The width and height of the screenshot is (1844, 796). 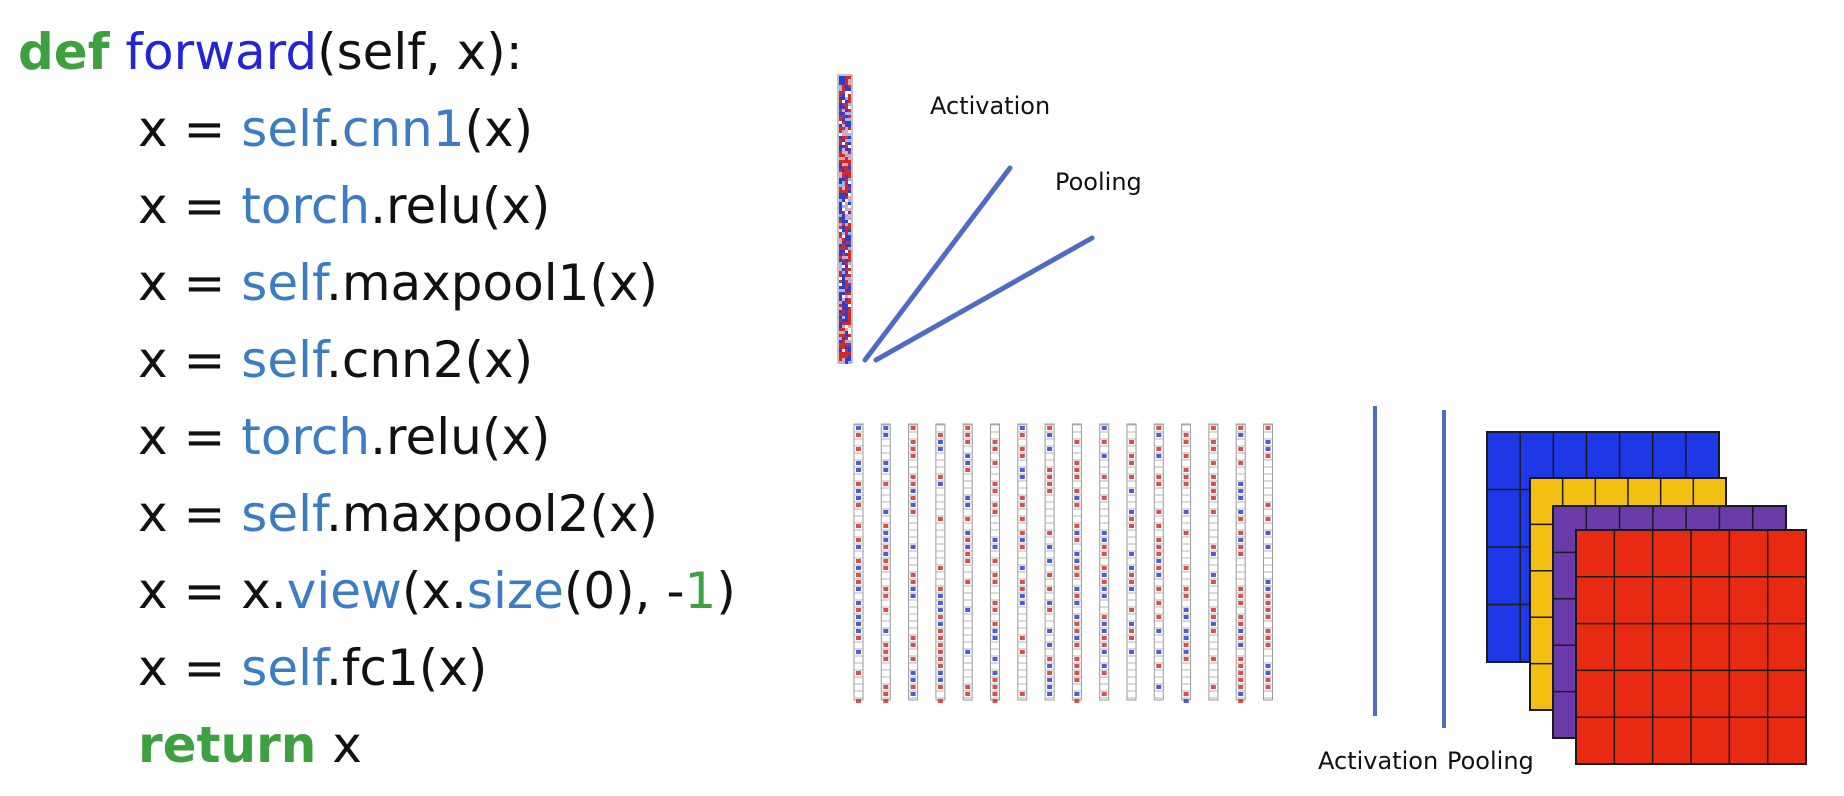 What do you see at coordinates (937, 264) in the screenshot?
I see `activation-arrow-line` at bounding box center [937, 264].